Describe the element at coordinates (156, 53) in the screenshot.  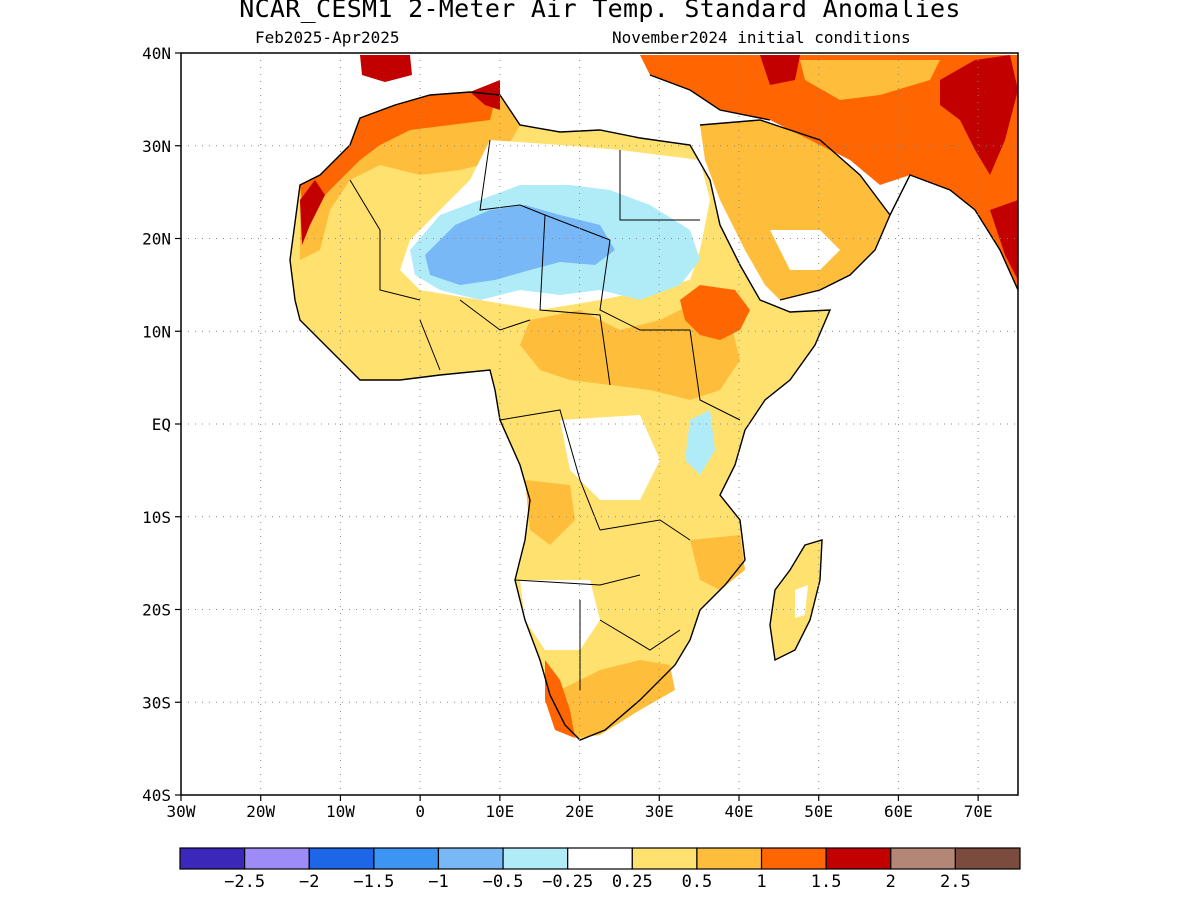
I see `lat-label: 40N` at that location.